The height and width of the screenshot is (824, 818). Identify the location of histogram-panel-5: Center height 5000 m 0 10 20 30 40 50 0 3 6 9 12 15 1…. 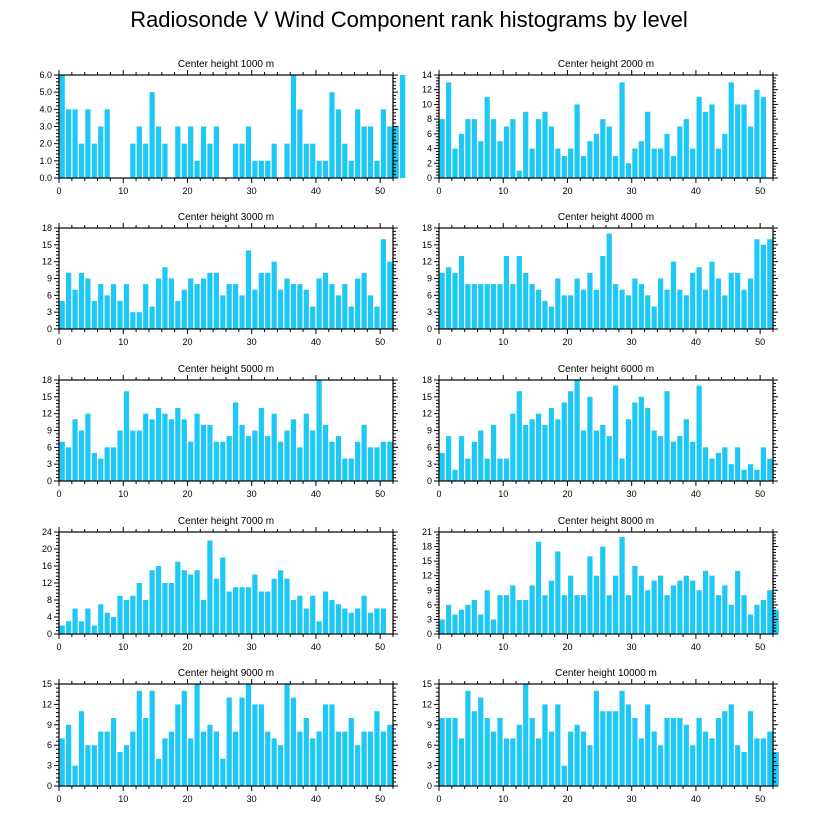
(220, 431).